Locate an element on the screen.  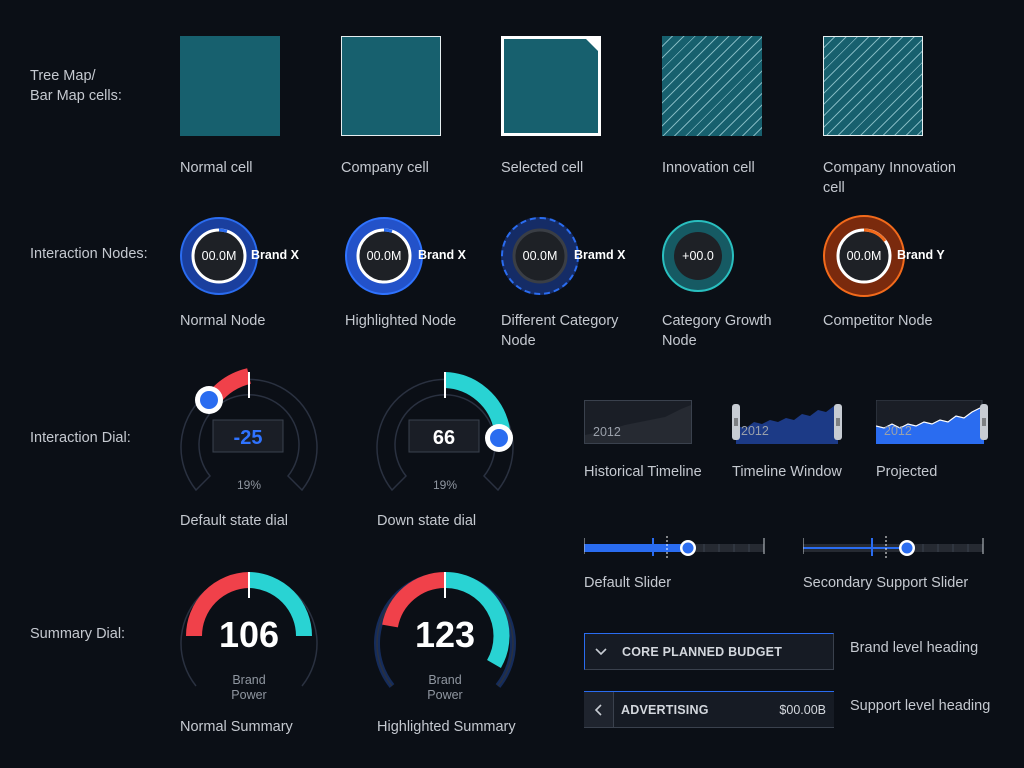
summary-caption: Normal Summary is located at coordinates (236, 727).